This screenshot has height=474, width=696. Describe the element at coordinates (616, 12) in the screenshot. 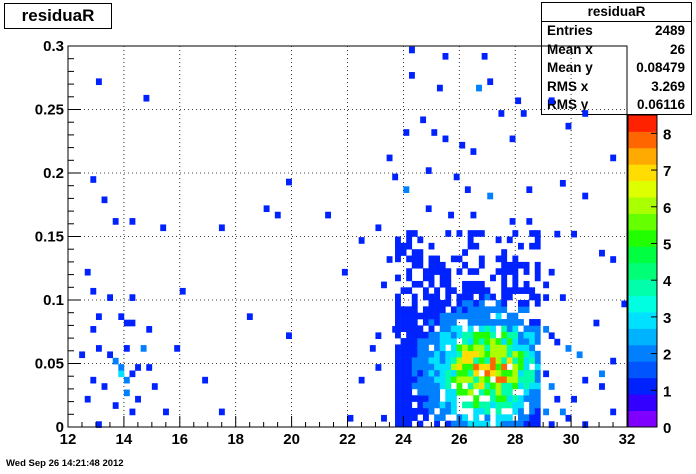

I see `stats-title: residuaR` at that location.